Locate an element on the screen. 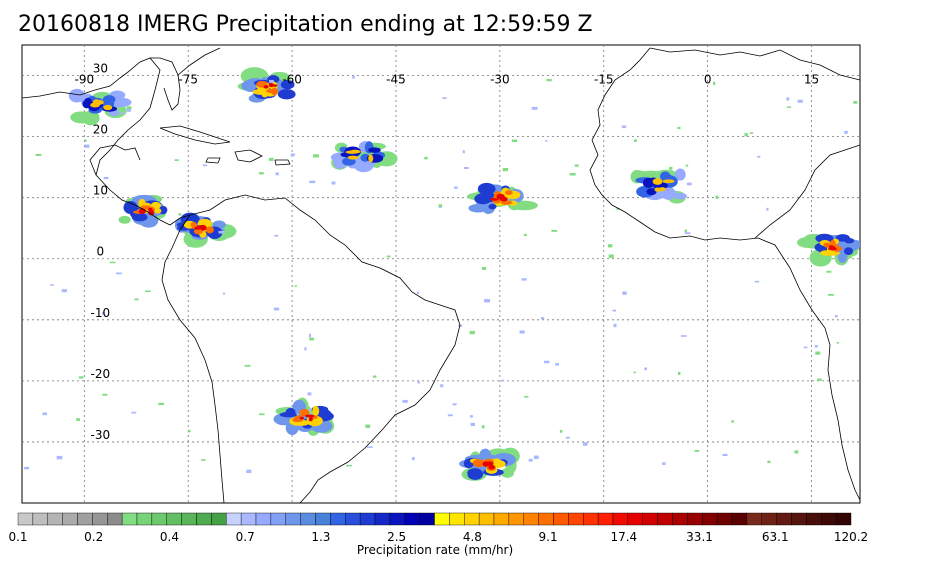 This screenshot has width=944, height=571. colorbar-swatches is located at coordinates (434, 519).